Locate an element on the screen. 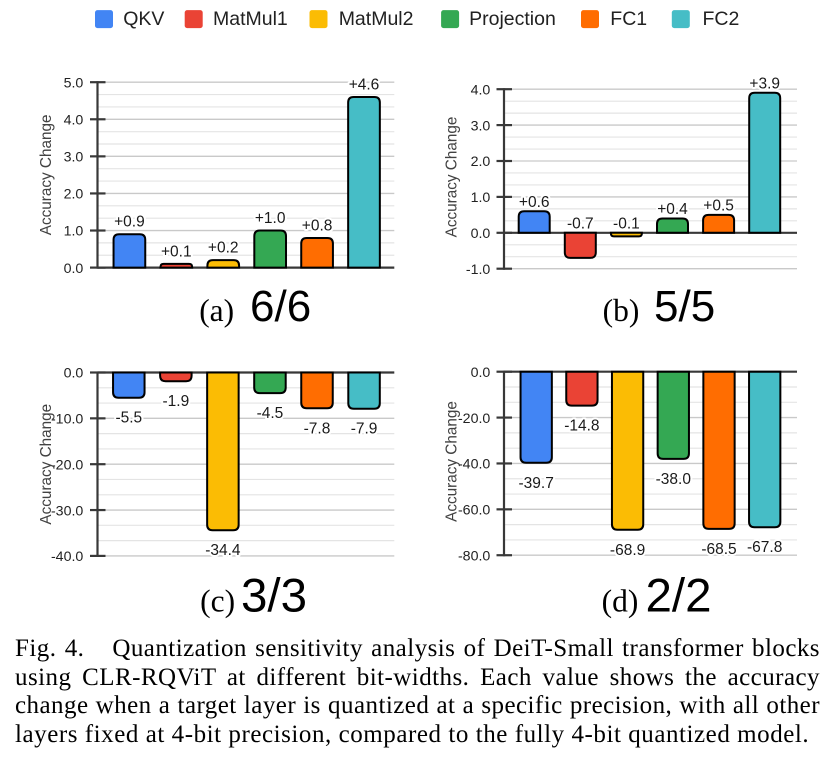  svg-text: -1.0 is located at coordinates (478, 270).